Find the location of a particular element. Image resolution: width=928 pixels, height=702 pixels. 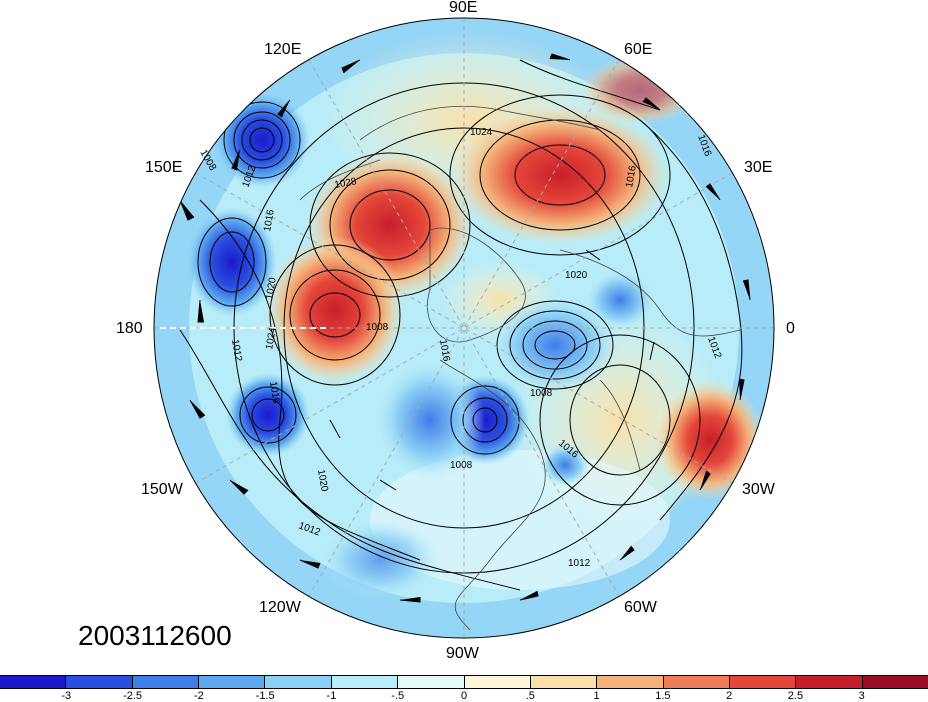

colorbar-labels: -3 -2.5 -2 -1.5 -1 -.5 0 .5 1 1.5 2 2.5 3 is located at coordinates (464, 696).